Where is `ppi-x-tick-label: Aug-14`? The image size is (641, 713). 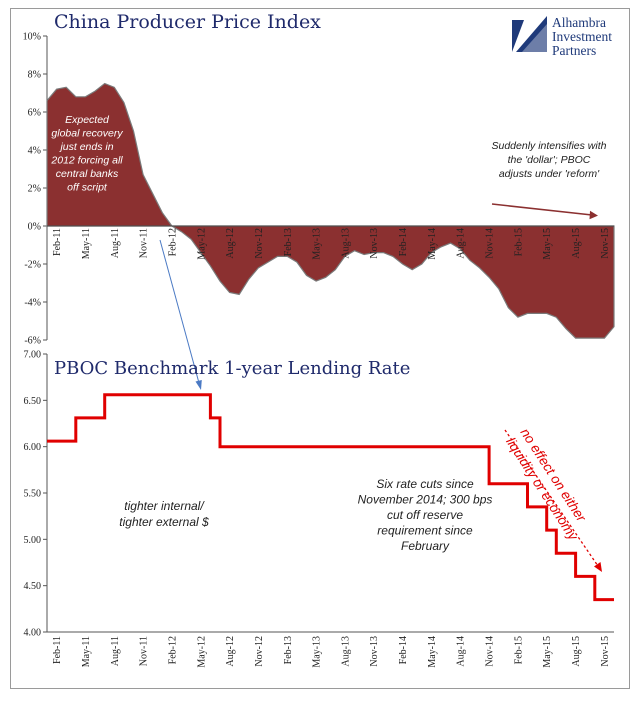 ppi-x-tick-label: Aug-14 is located at coordinates (461, 243).